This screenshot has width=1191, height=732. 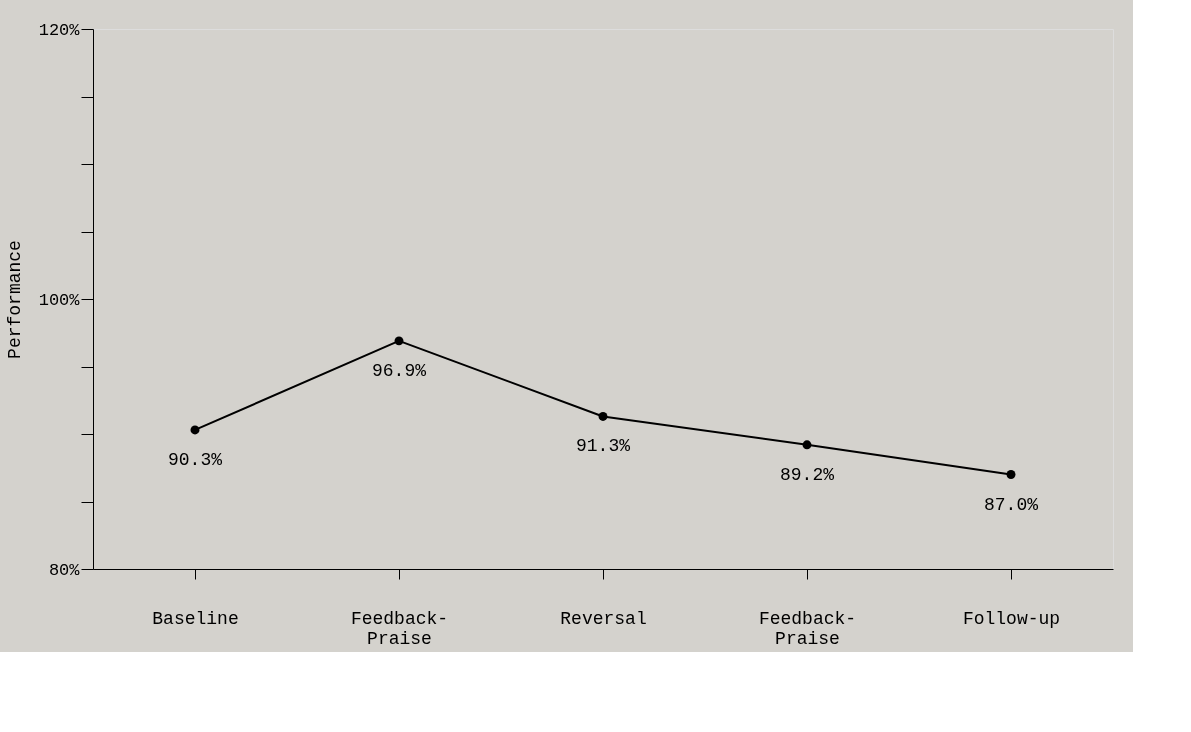 What do you see at coordinates (59, 300) in the screenshot?
I see `y-tick-label: 100%` at bounding box center [59, 300].